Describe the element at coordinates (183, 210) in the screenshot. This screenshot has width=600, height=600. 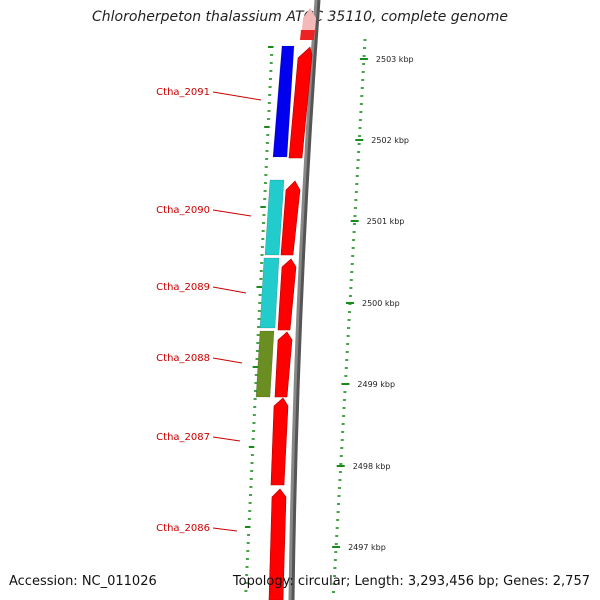
I see `gene-label: Ctha_2090` at that location.